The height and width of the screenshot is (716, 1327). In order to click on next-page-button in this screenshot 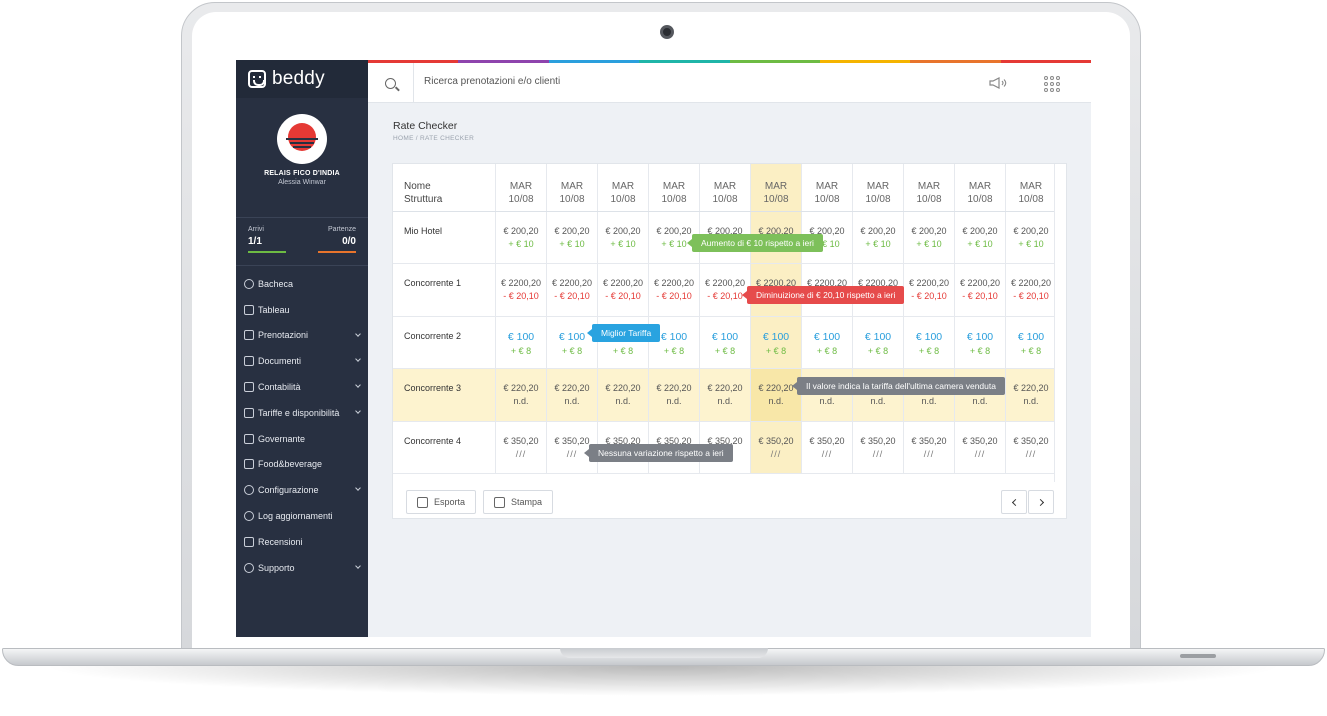, I will do `click(1041, 502)`.